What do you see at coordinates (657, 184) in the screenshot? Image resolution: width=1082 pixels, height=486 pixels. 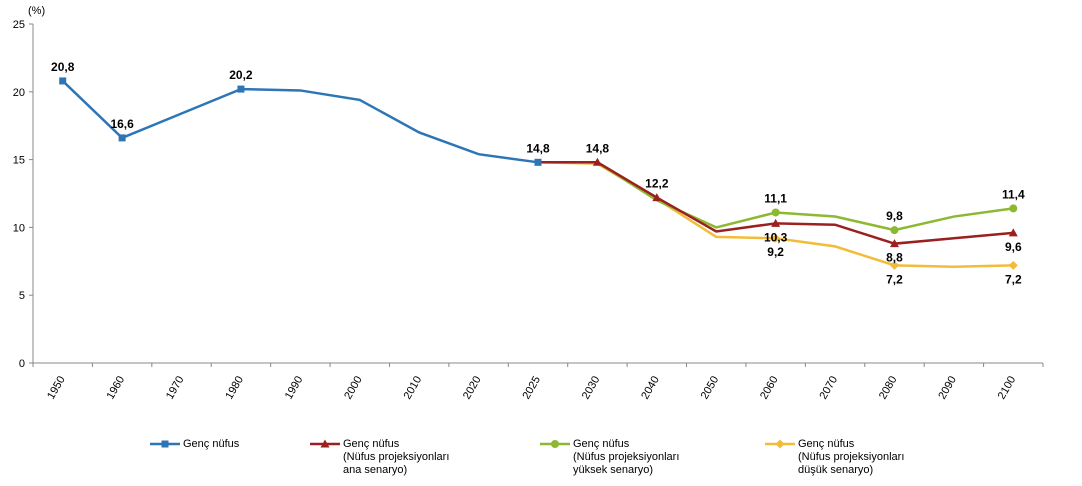 I see `data-label: 12,2` at bounding box center [657, 184].